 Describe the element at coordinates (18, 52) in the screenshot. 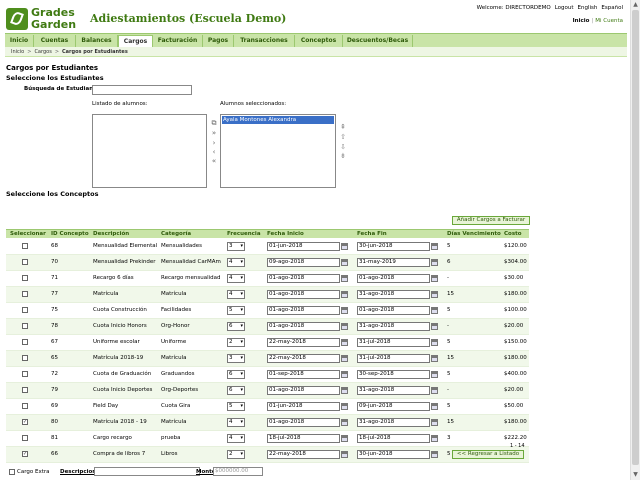

I see `breadcrumb-inicio: Inicio` at that location.